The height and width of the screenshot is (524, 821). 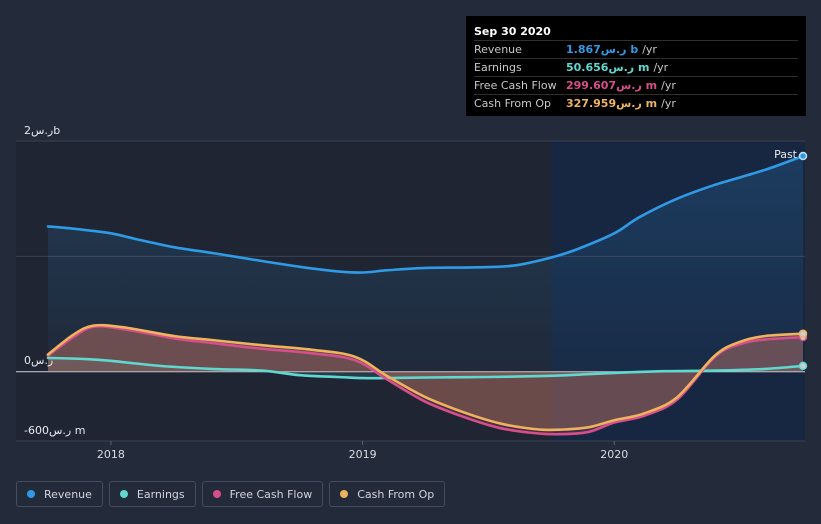 I want to click on tooltip-row-earnings: Earnings 50.656ر.س m /yr, so click(x=636, y=67).